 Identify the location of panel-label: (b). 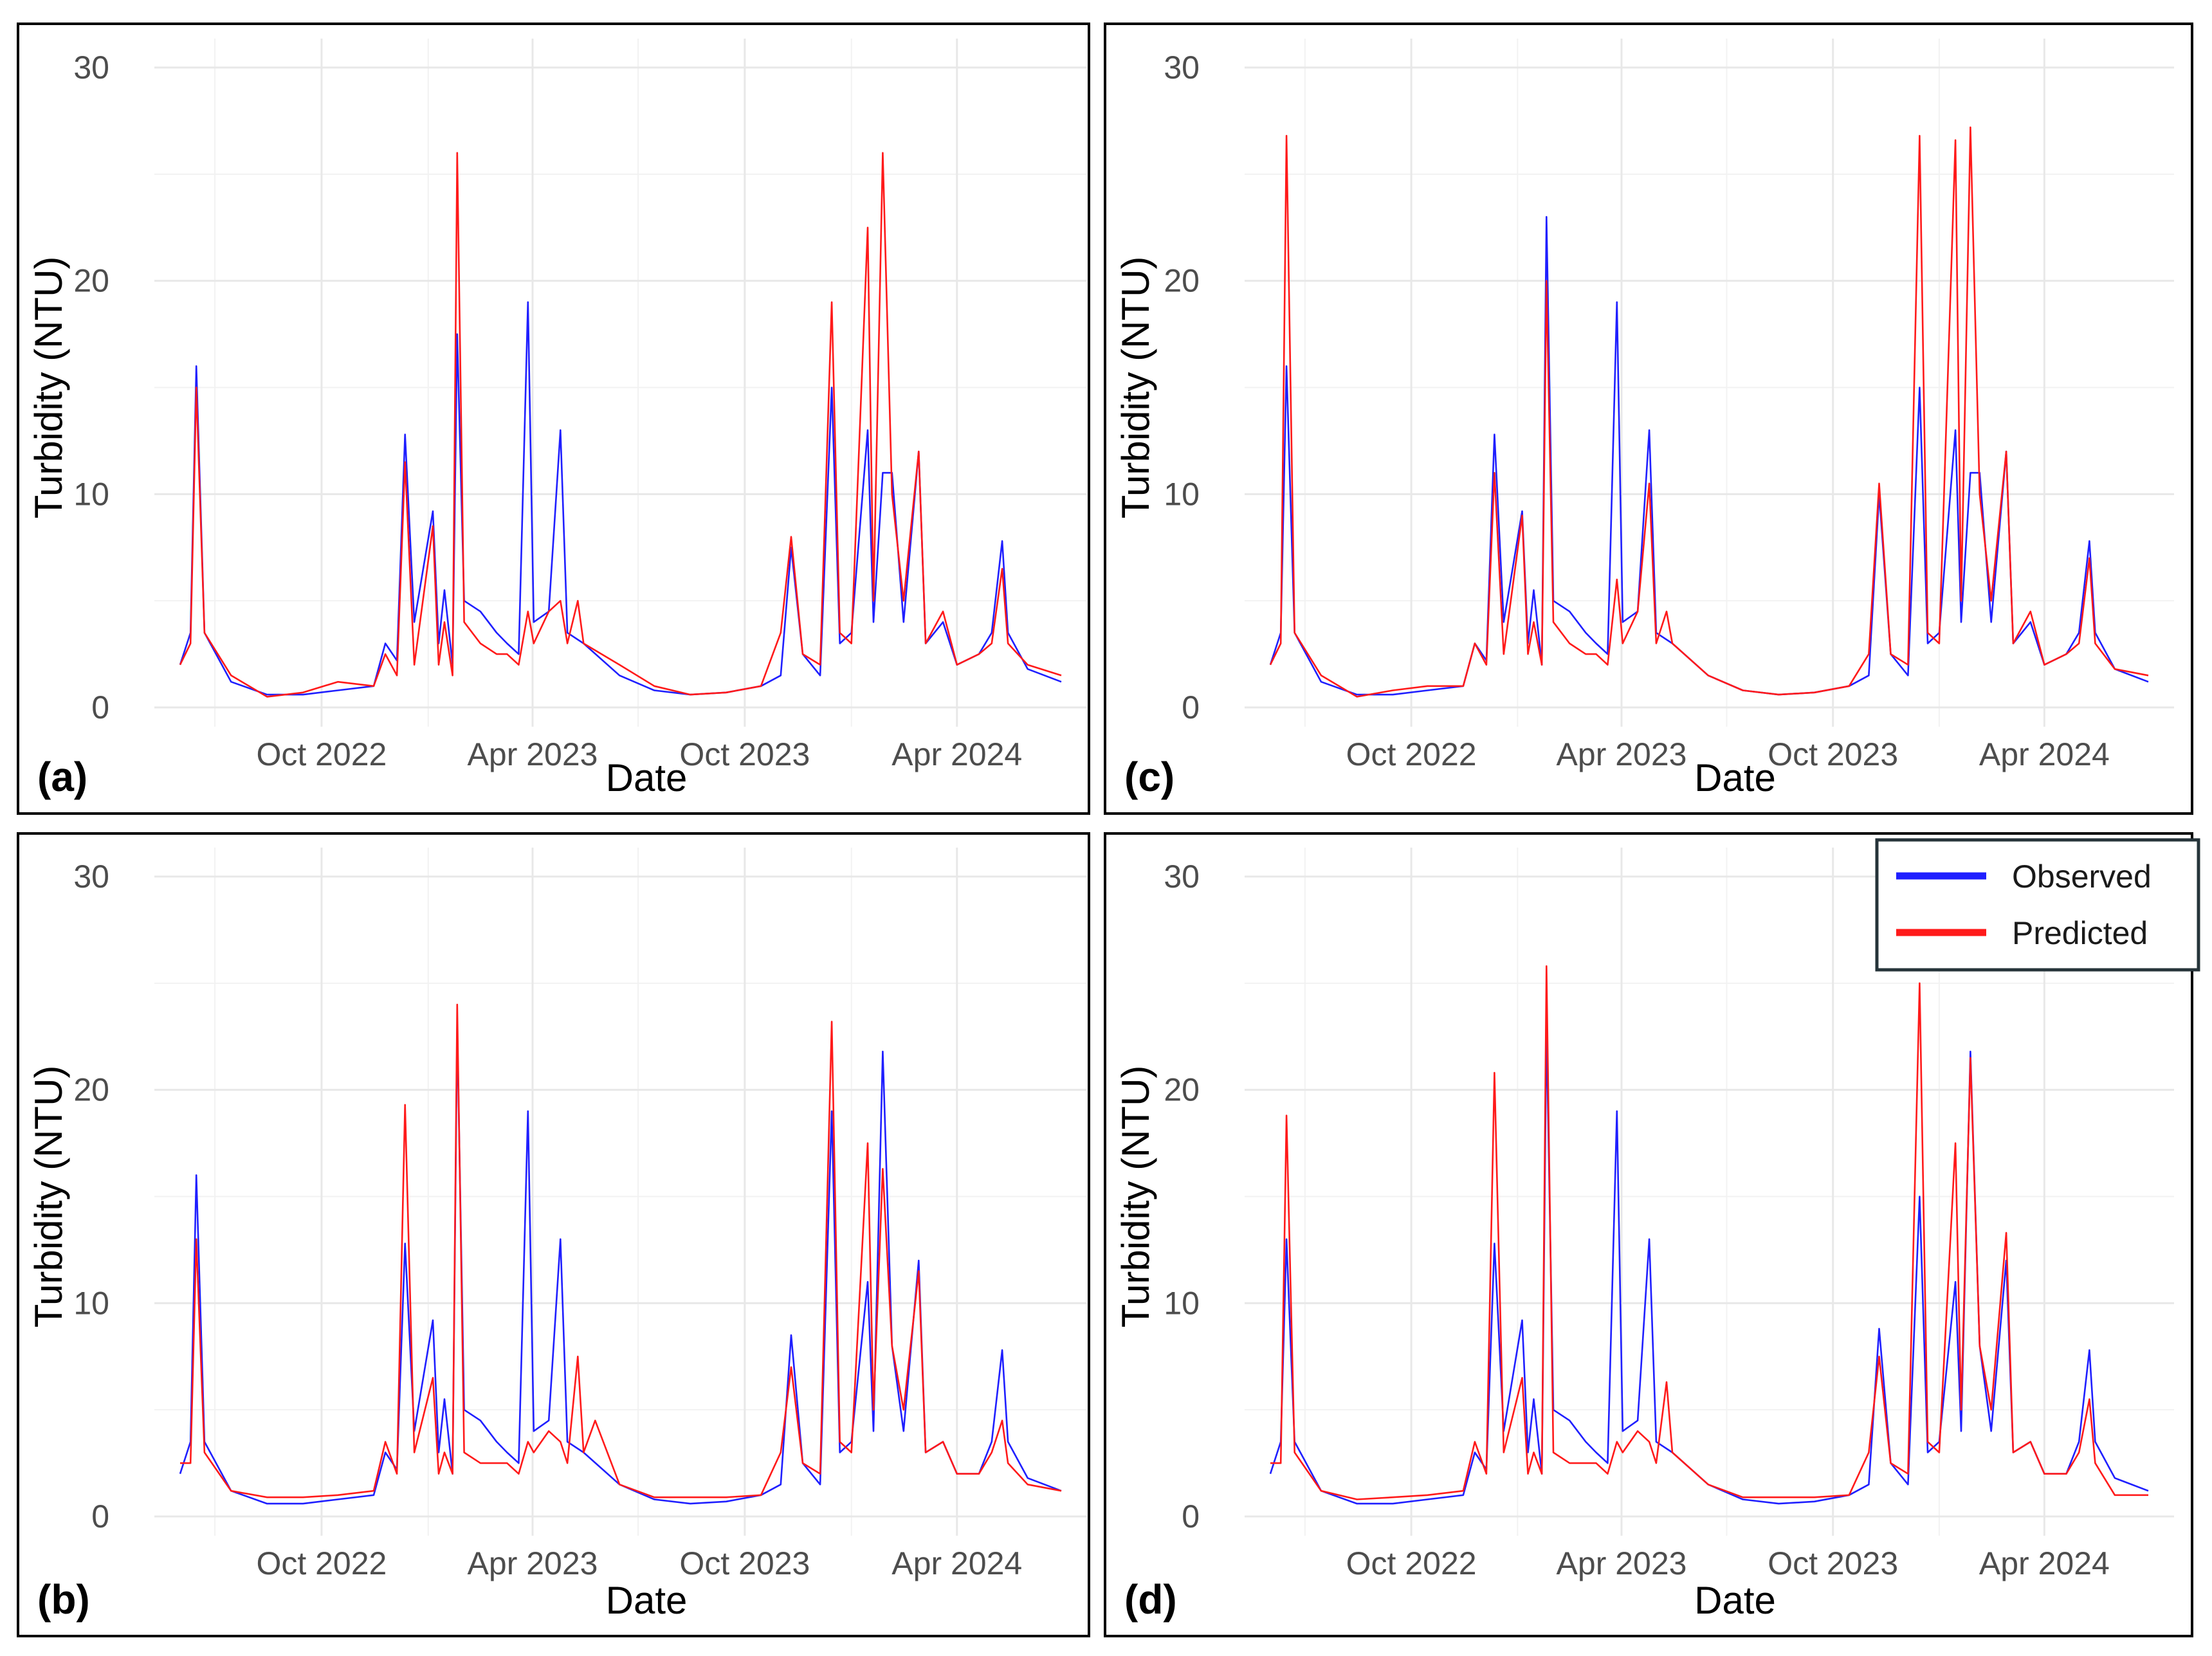
(63, 1599).